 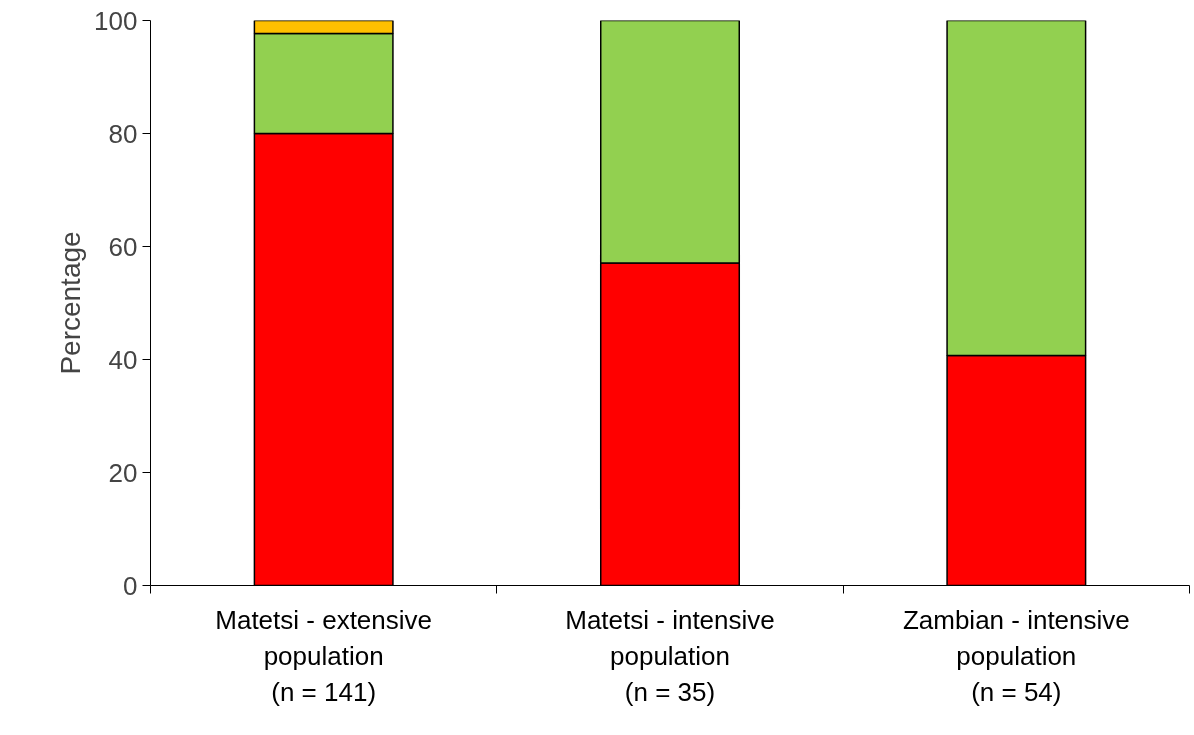 I want to click on y-tick-label: 100, so click(x=116, y=20).